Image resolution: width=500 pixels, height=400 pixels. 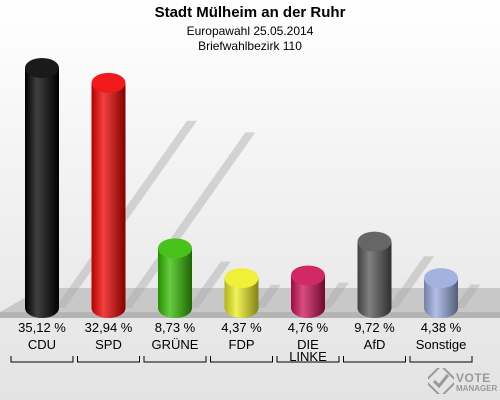 What do you see at coordinates (108, 82) in the screenshot?
I see `bar-top-spd` at bounding box center [108, 82].